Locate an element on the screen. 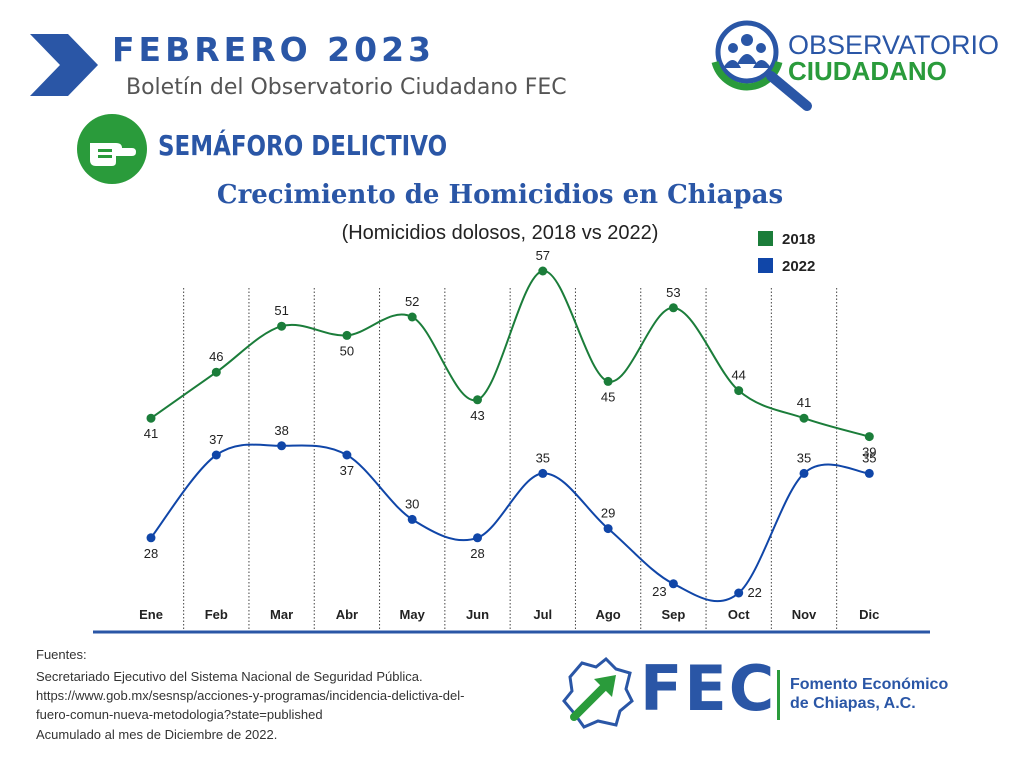 This screenshot has height=768, width=1024. data-label-2018: 52 is located at coordinates (412, 301).